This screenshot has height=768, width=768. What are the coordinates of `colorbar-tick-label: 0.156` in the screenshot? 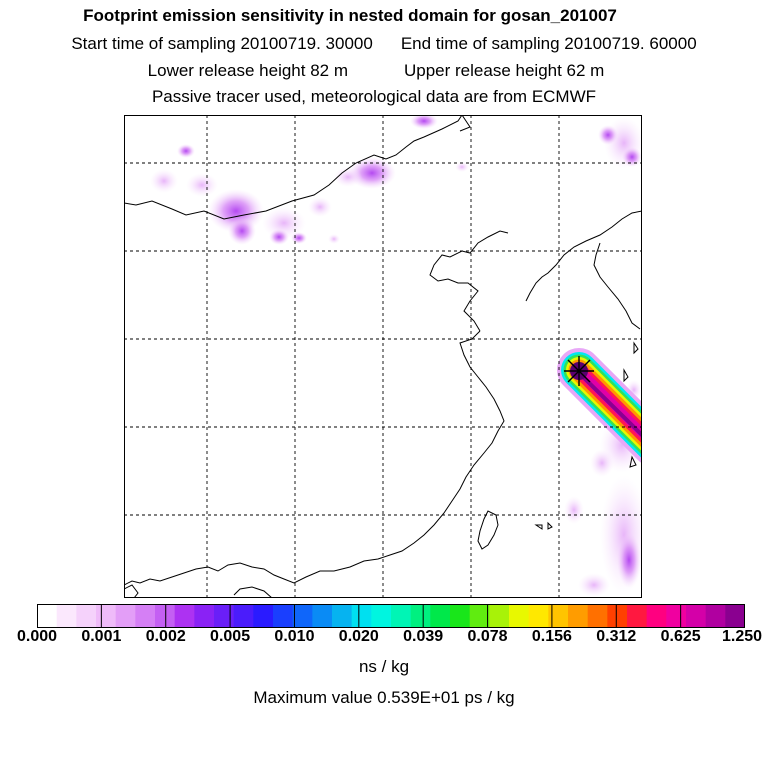 It's located at (551, 636).